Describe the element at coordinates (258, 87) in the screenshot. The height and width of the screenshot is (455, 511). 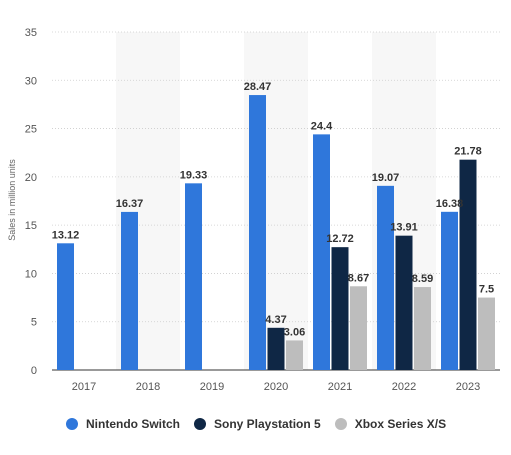
I see `value-label: 28.47` at that location.